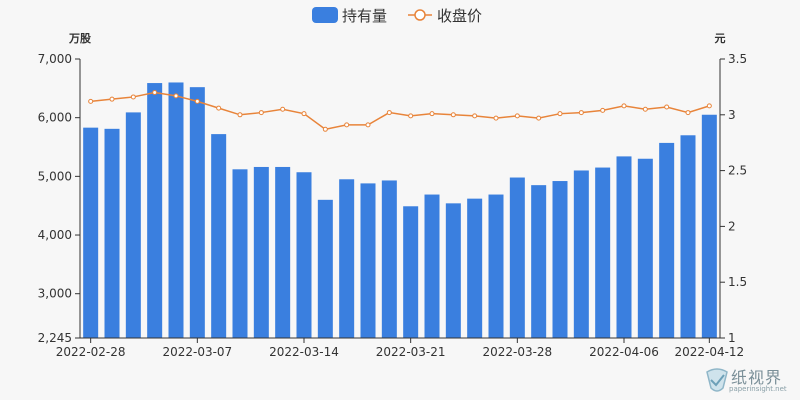  Describe the element at coordinates (624, 352) in the screenshot. I see `x-tick-label: 2022-04-06` at that location.